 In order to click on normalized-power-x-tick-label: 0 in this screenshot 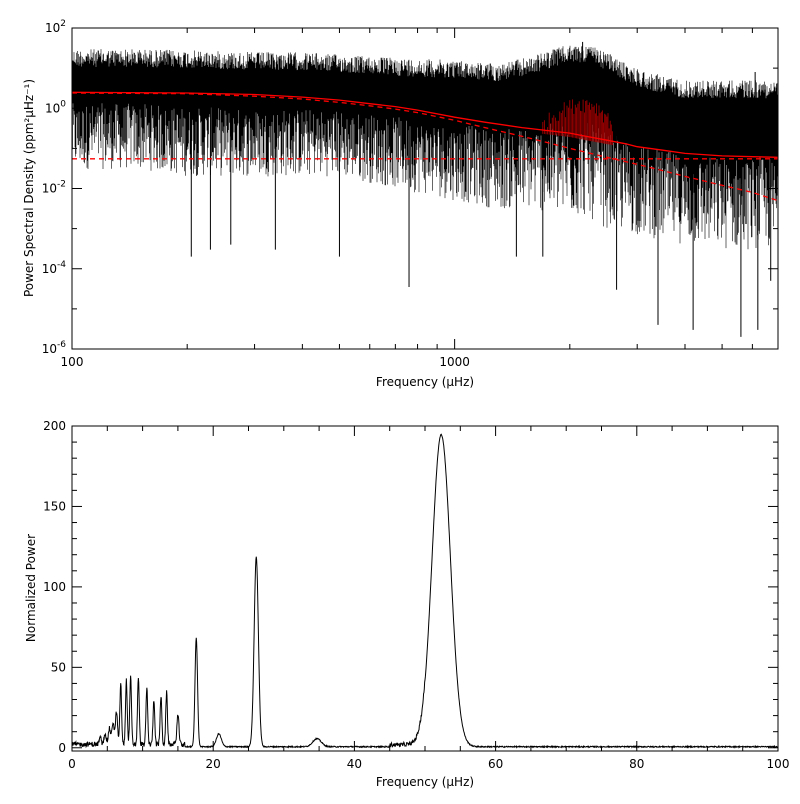, I will do `click(72, 764)`.